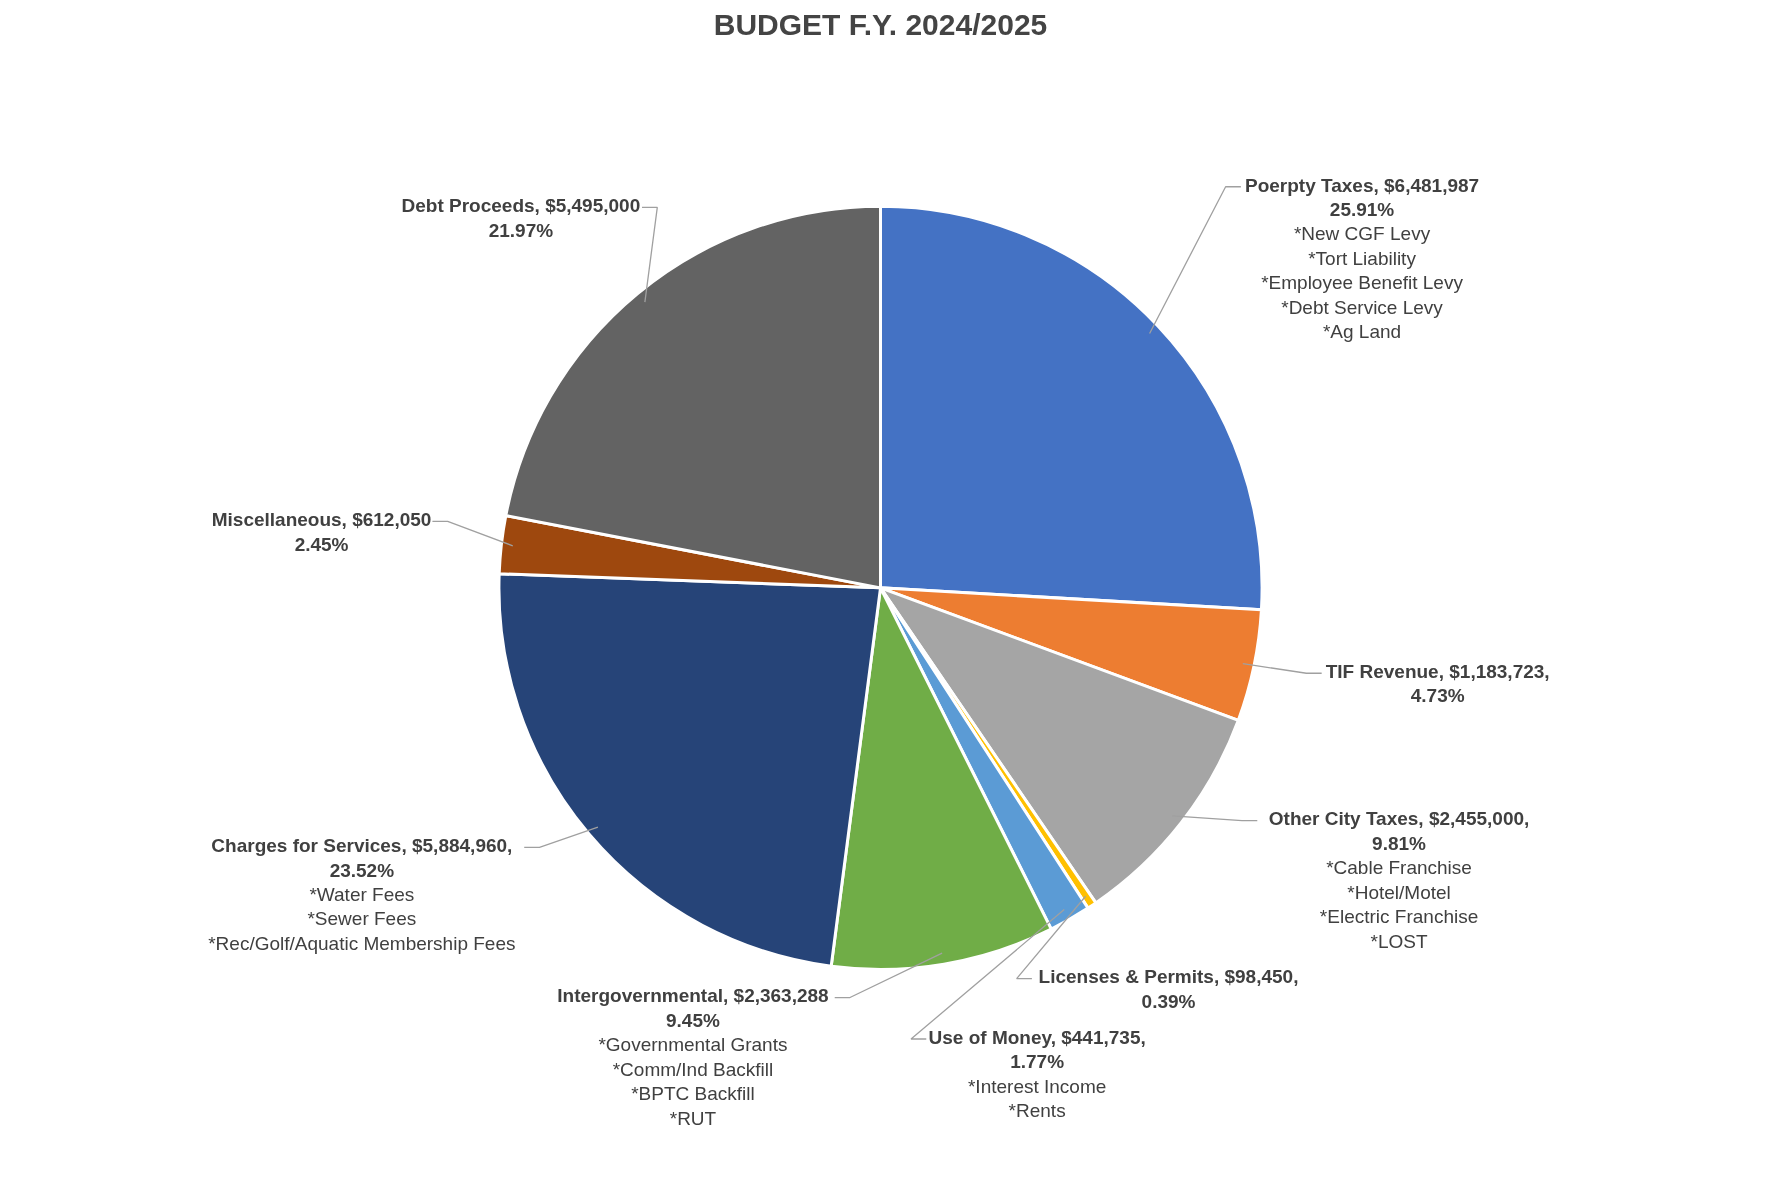 Image resolution: width=1775 pixels, height=1181 pixels. Describe the element at coordinates (880, 24) in the screenshot. I see `chart-title: BUDGET F.Y. 2024/2025` at that location.